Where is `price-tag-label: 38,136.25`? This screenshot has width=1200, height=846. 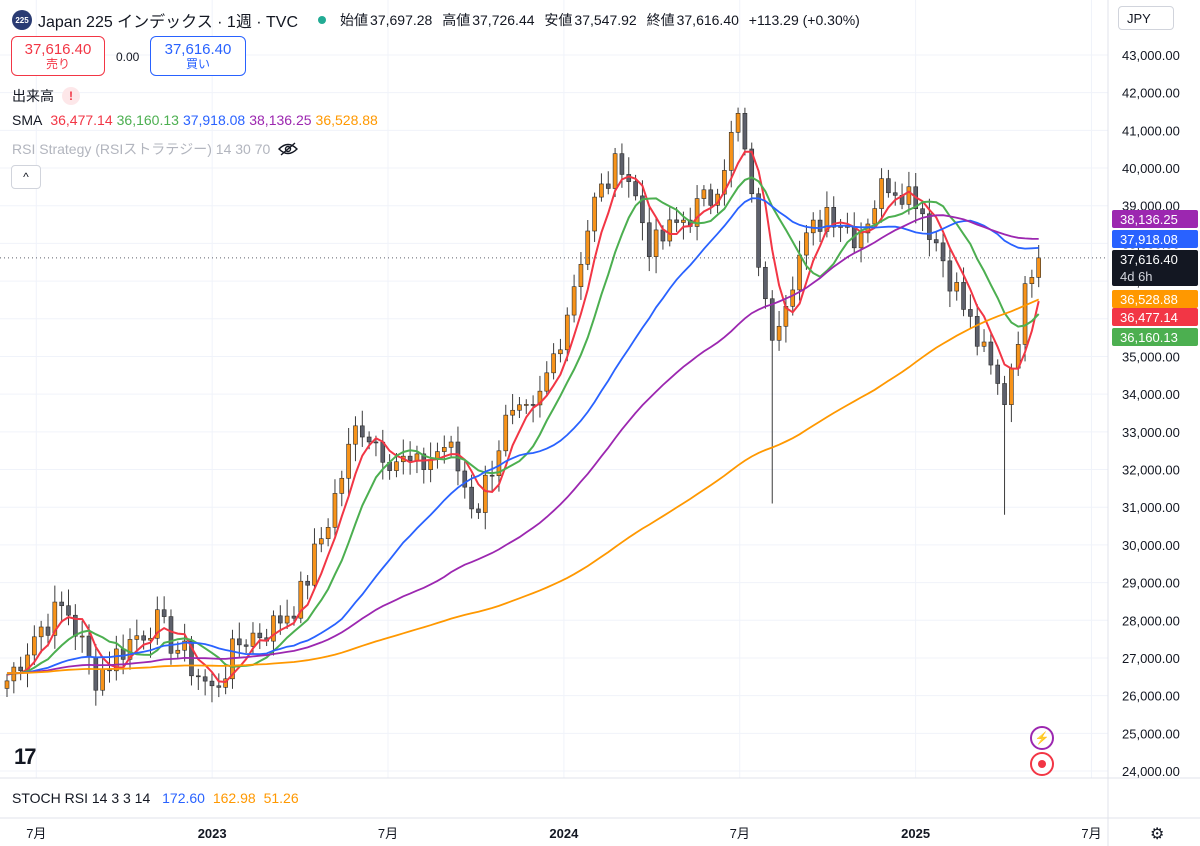 price-tag-label: 38,136.25 is located at coordinates (1149, 219).